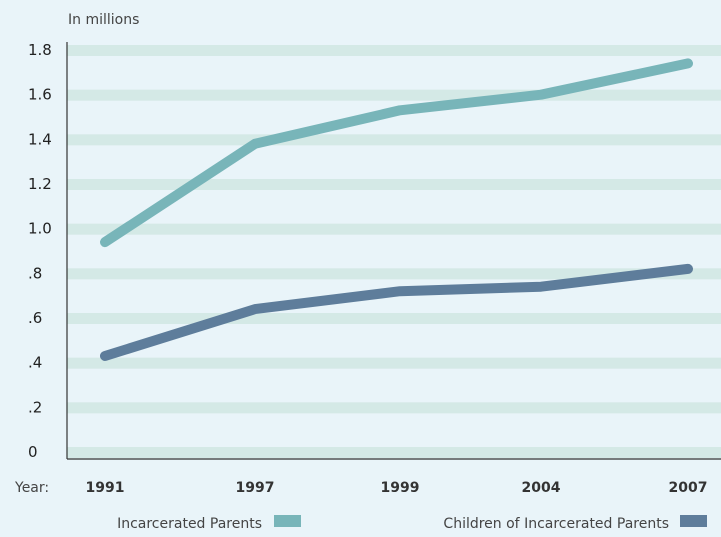  What do you see at coordinates (105, 488) in the screenshot?
I see `x-tick-label: 1991` at bounding box center [105, 488].